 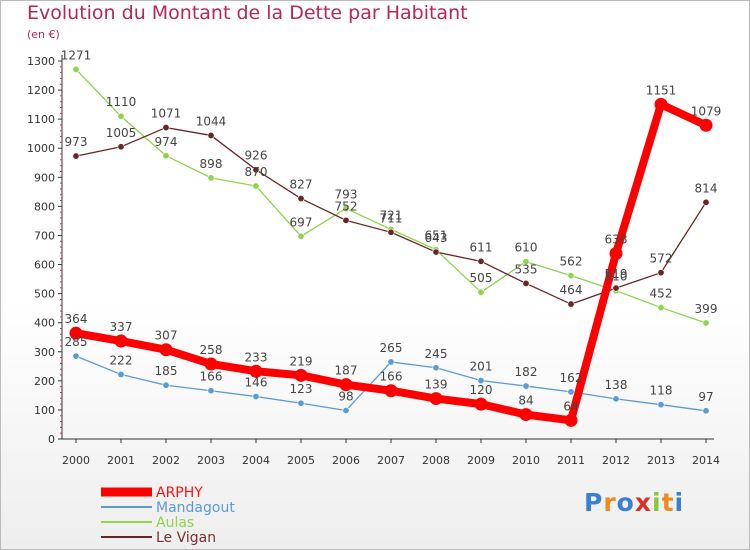 What do you see at coordinates (436, 238) in the screenshot?
I see `data-label: 643` at bounding box center [436, 238].